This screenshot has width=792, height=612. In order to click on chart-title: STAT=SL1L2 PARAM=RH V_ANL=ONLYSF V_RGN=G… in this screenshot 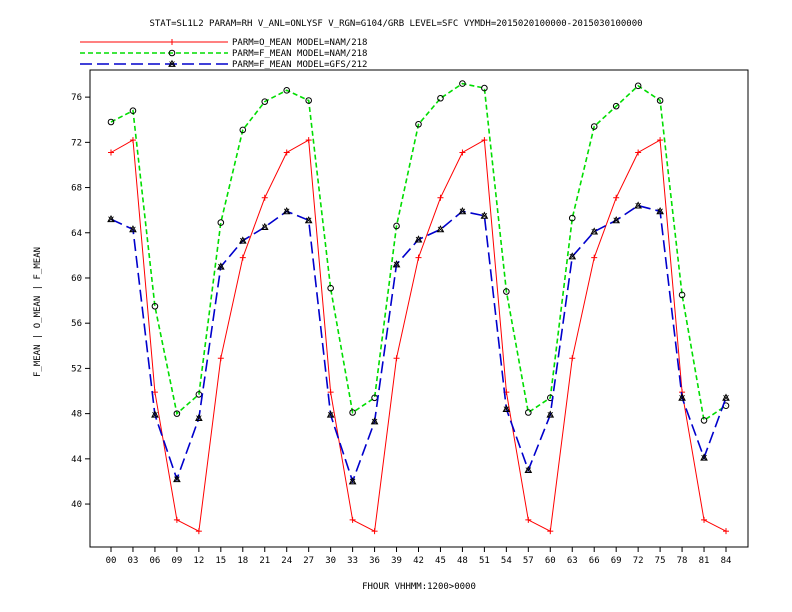, I will do `click(395, 24)`.